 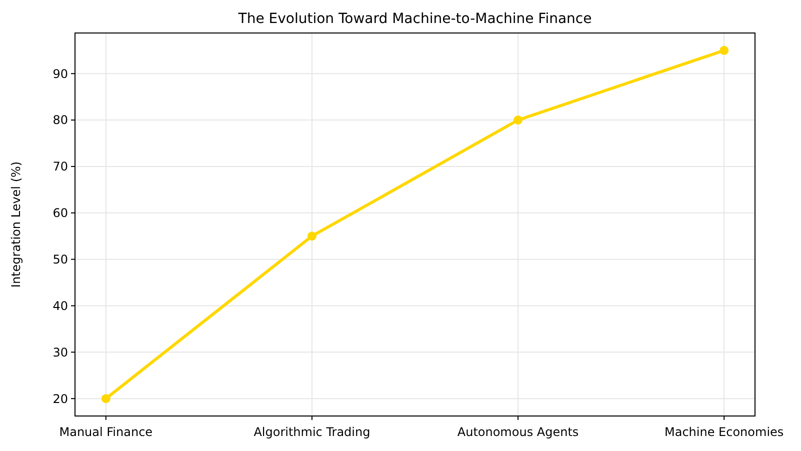 What do you see at coordinates (60, 73) in the screenshot?
I see `y-tick-label: 90` at bounding box center [60, 73].